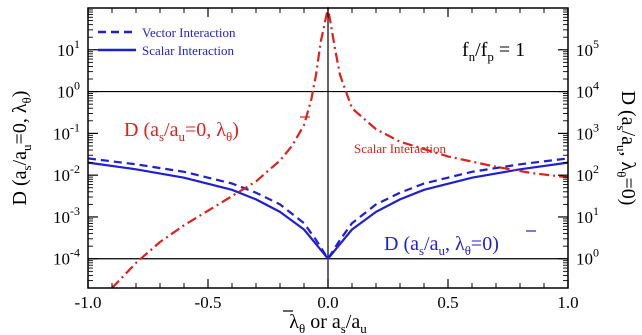 The image size is (642, 335). I want to click on x-tick-label: 1.0, so click(567, 302).